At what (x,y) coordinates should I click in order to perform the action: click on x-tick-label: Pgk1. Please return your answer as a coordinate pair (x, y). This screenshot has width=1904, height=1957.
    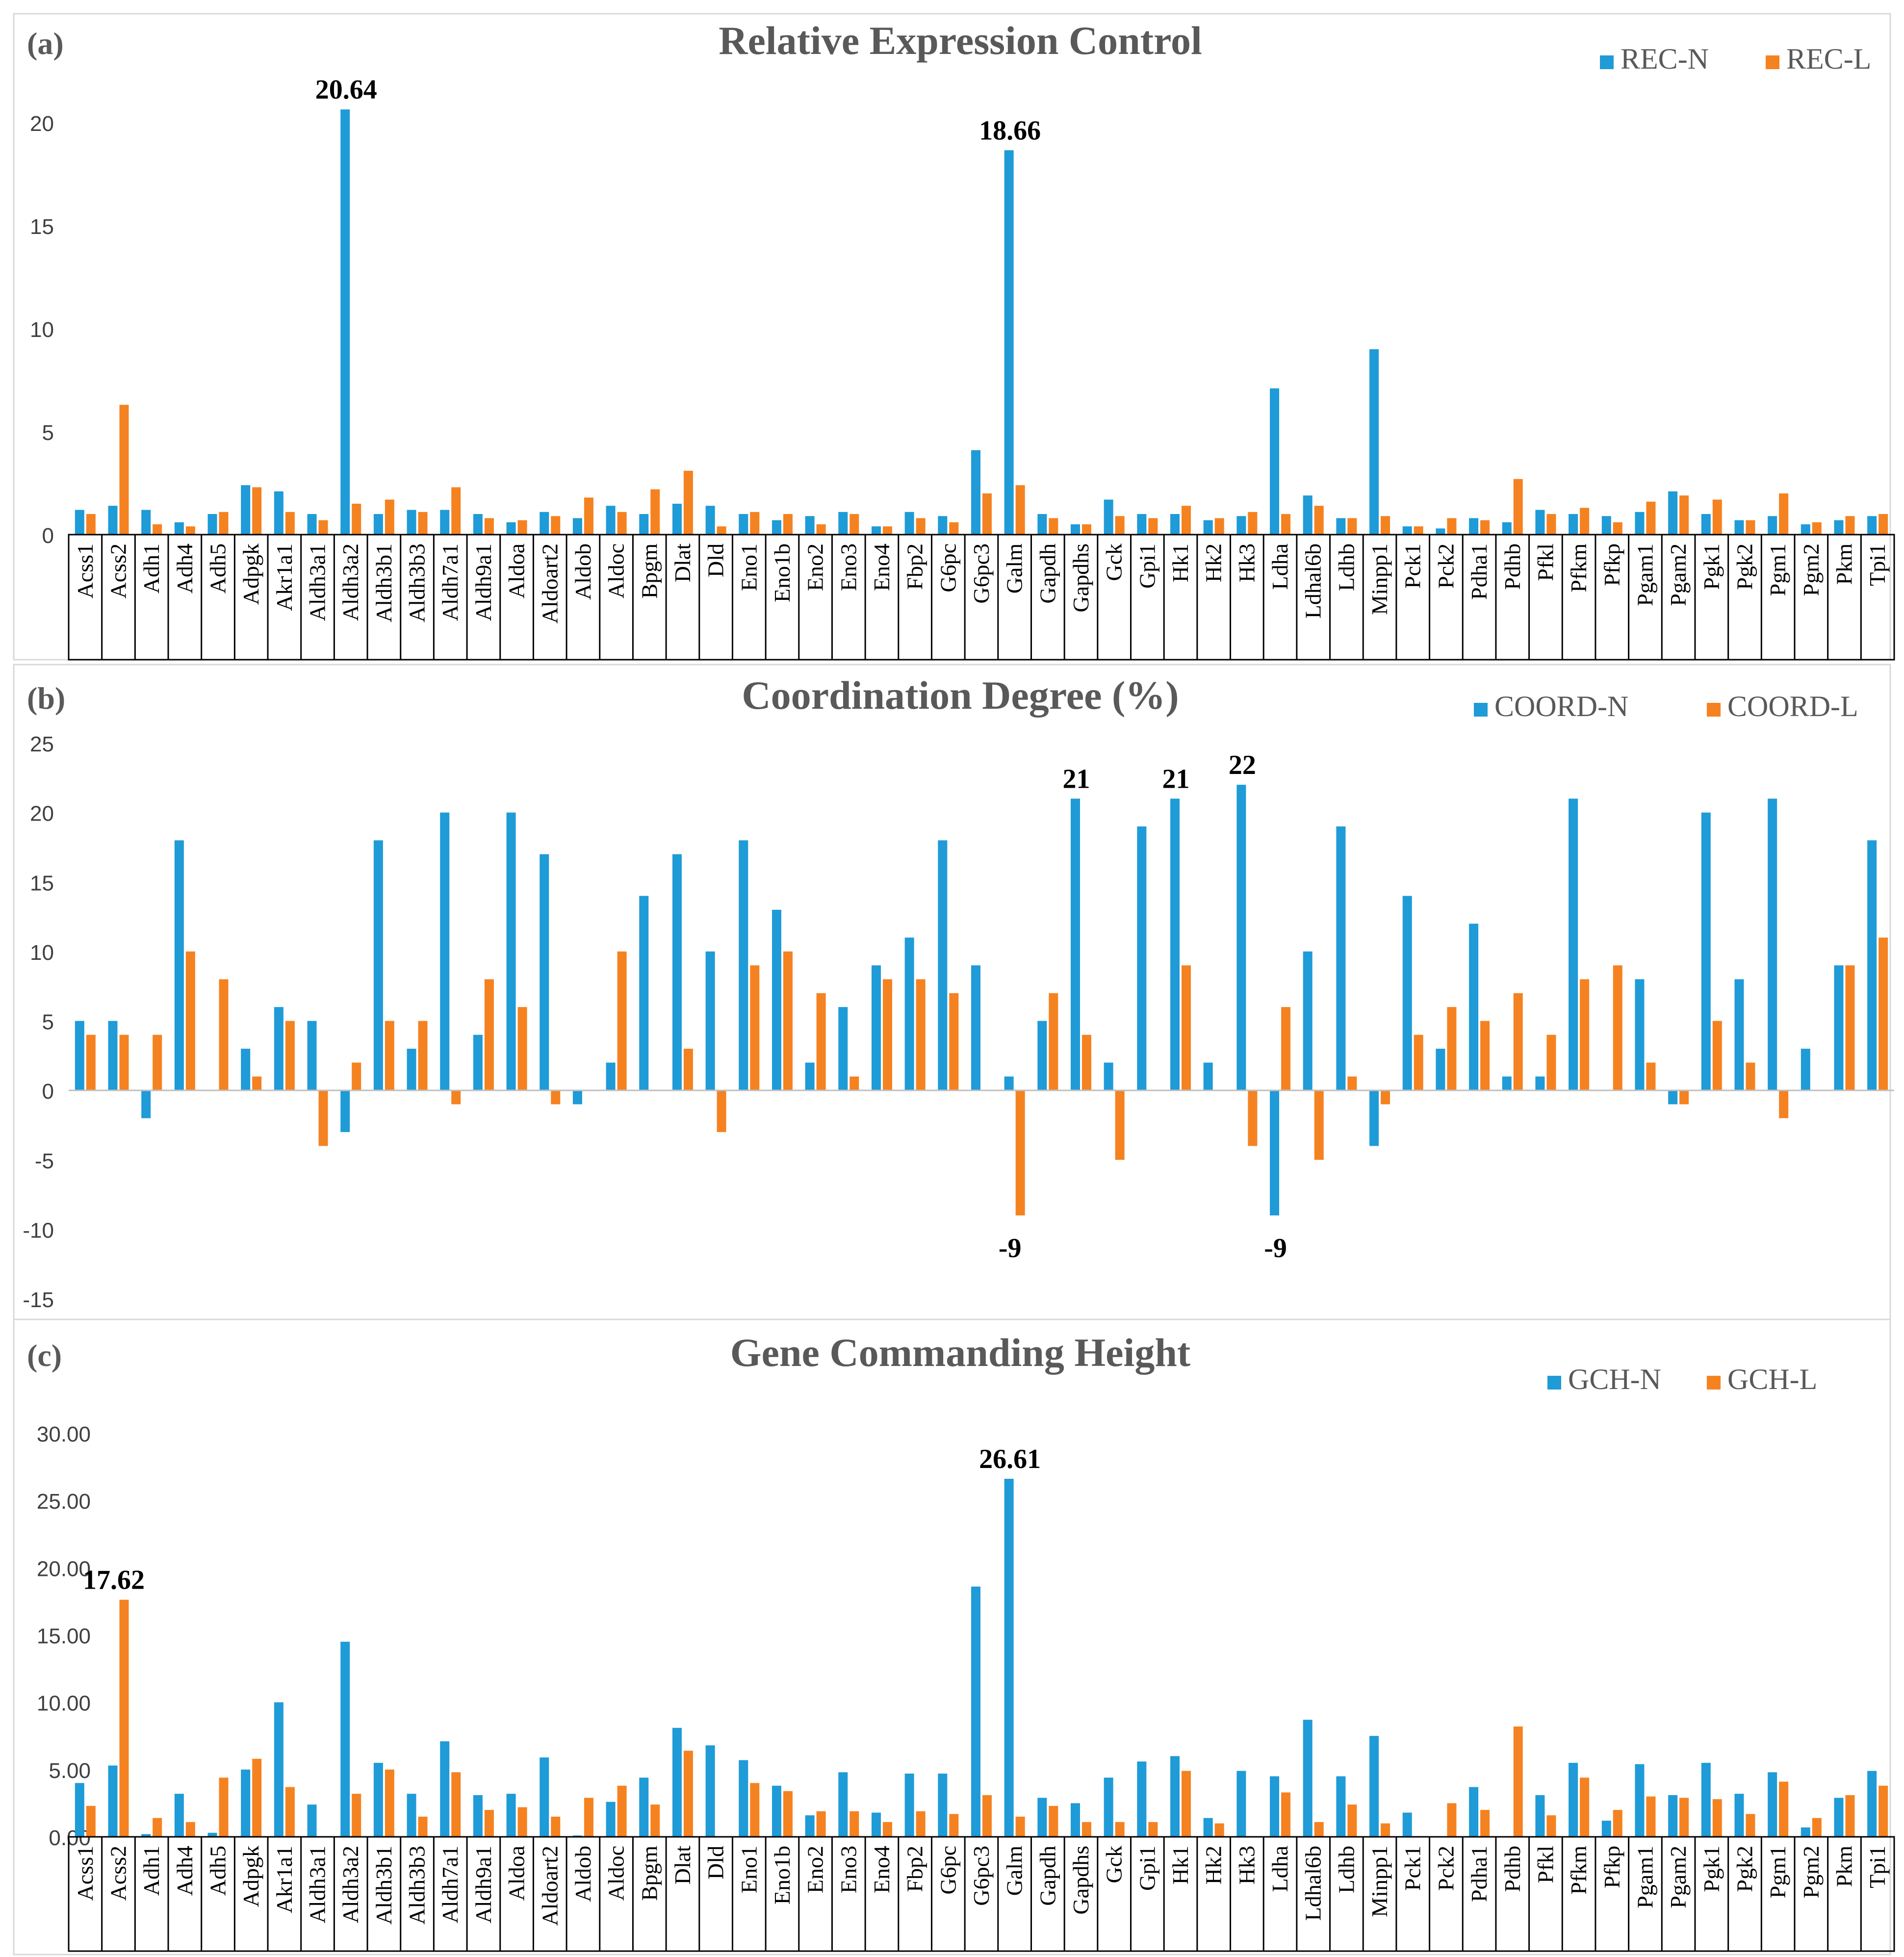
    Looking at the image, I should click on (1711, 1869).